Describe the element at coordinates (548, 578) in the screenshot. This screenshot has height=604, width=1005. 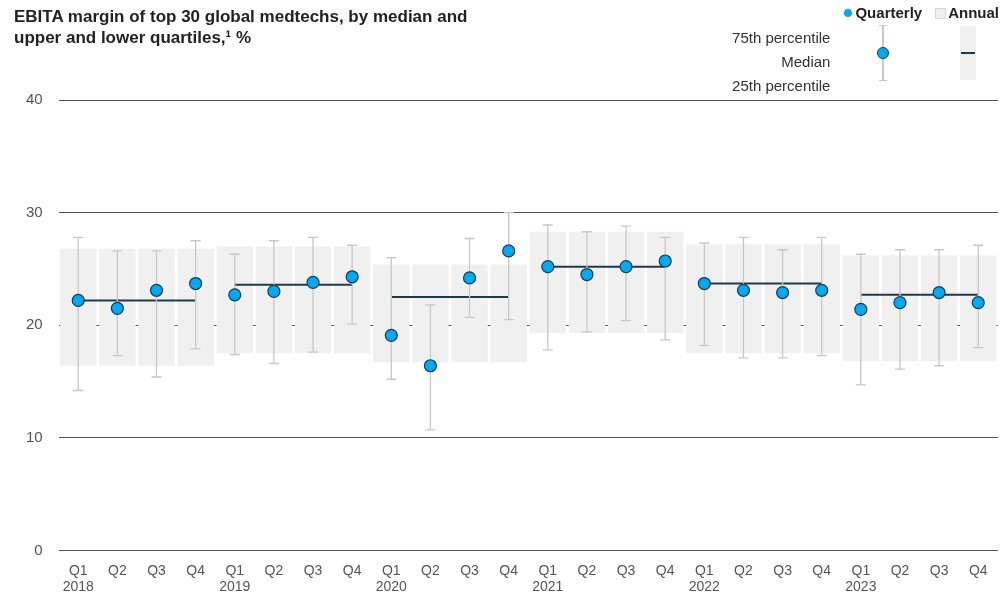
I see `x-tick-label: Q1 2021` at that location.